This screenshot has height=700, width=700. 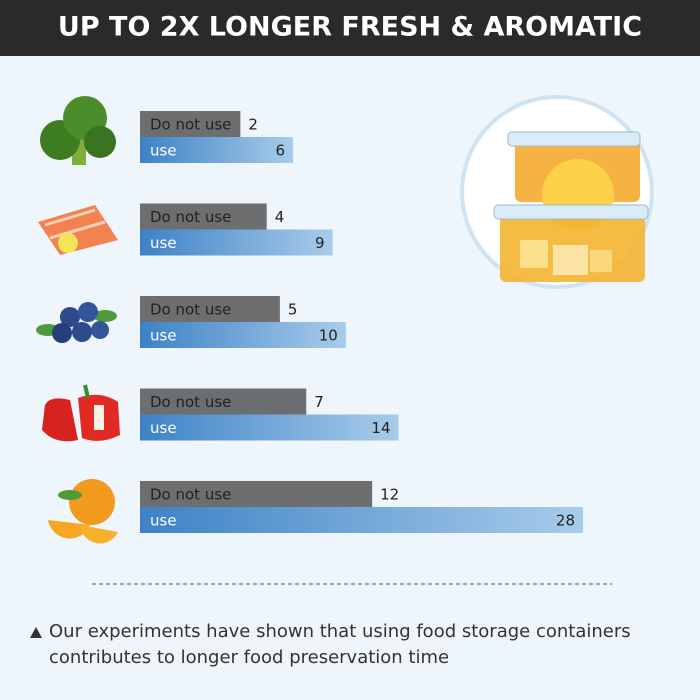 I want to click on container-illustration, so click(x=557, y=192).